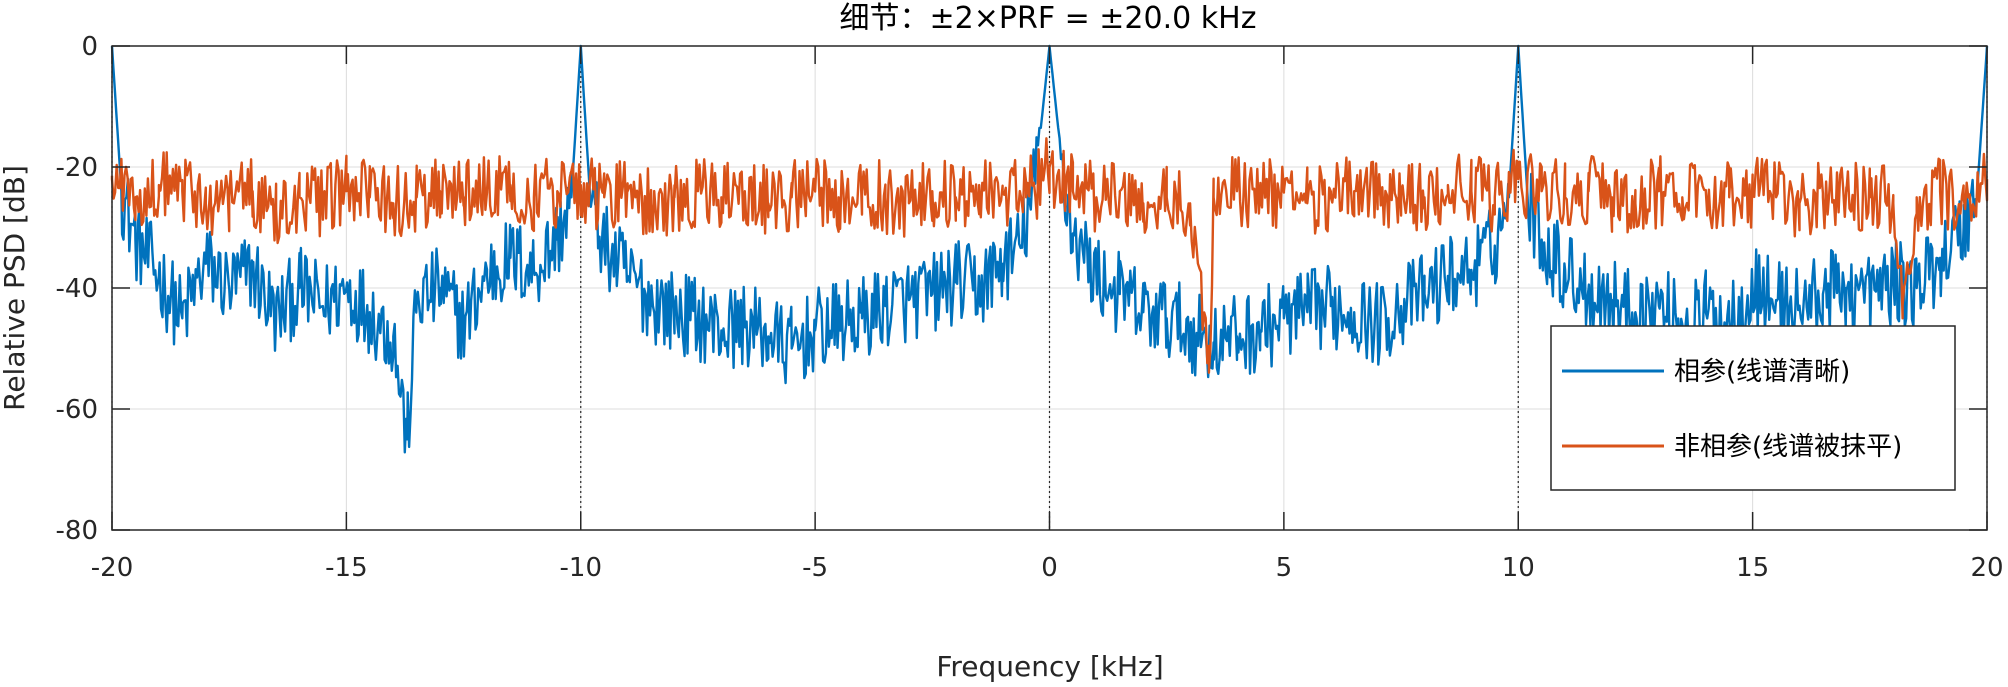 The height and width of the screenshot is (687, 2008). What do you see at coordinates (1284, 568) in the screenshot?
I see `x-tick-label: 5` at bounding box center [1284, 568].